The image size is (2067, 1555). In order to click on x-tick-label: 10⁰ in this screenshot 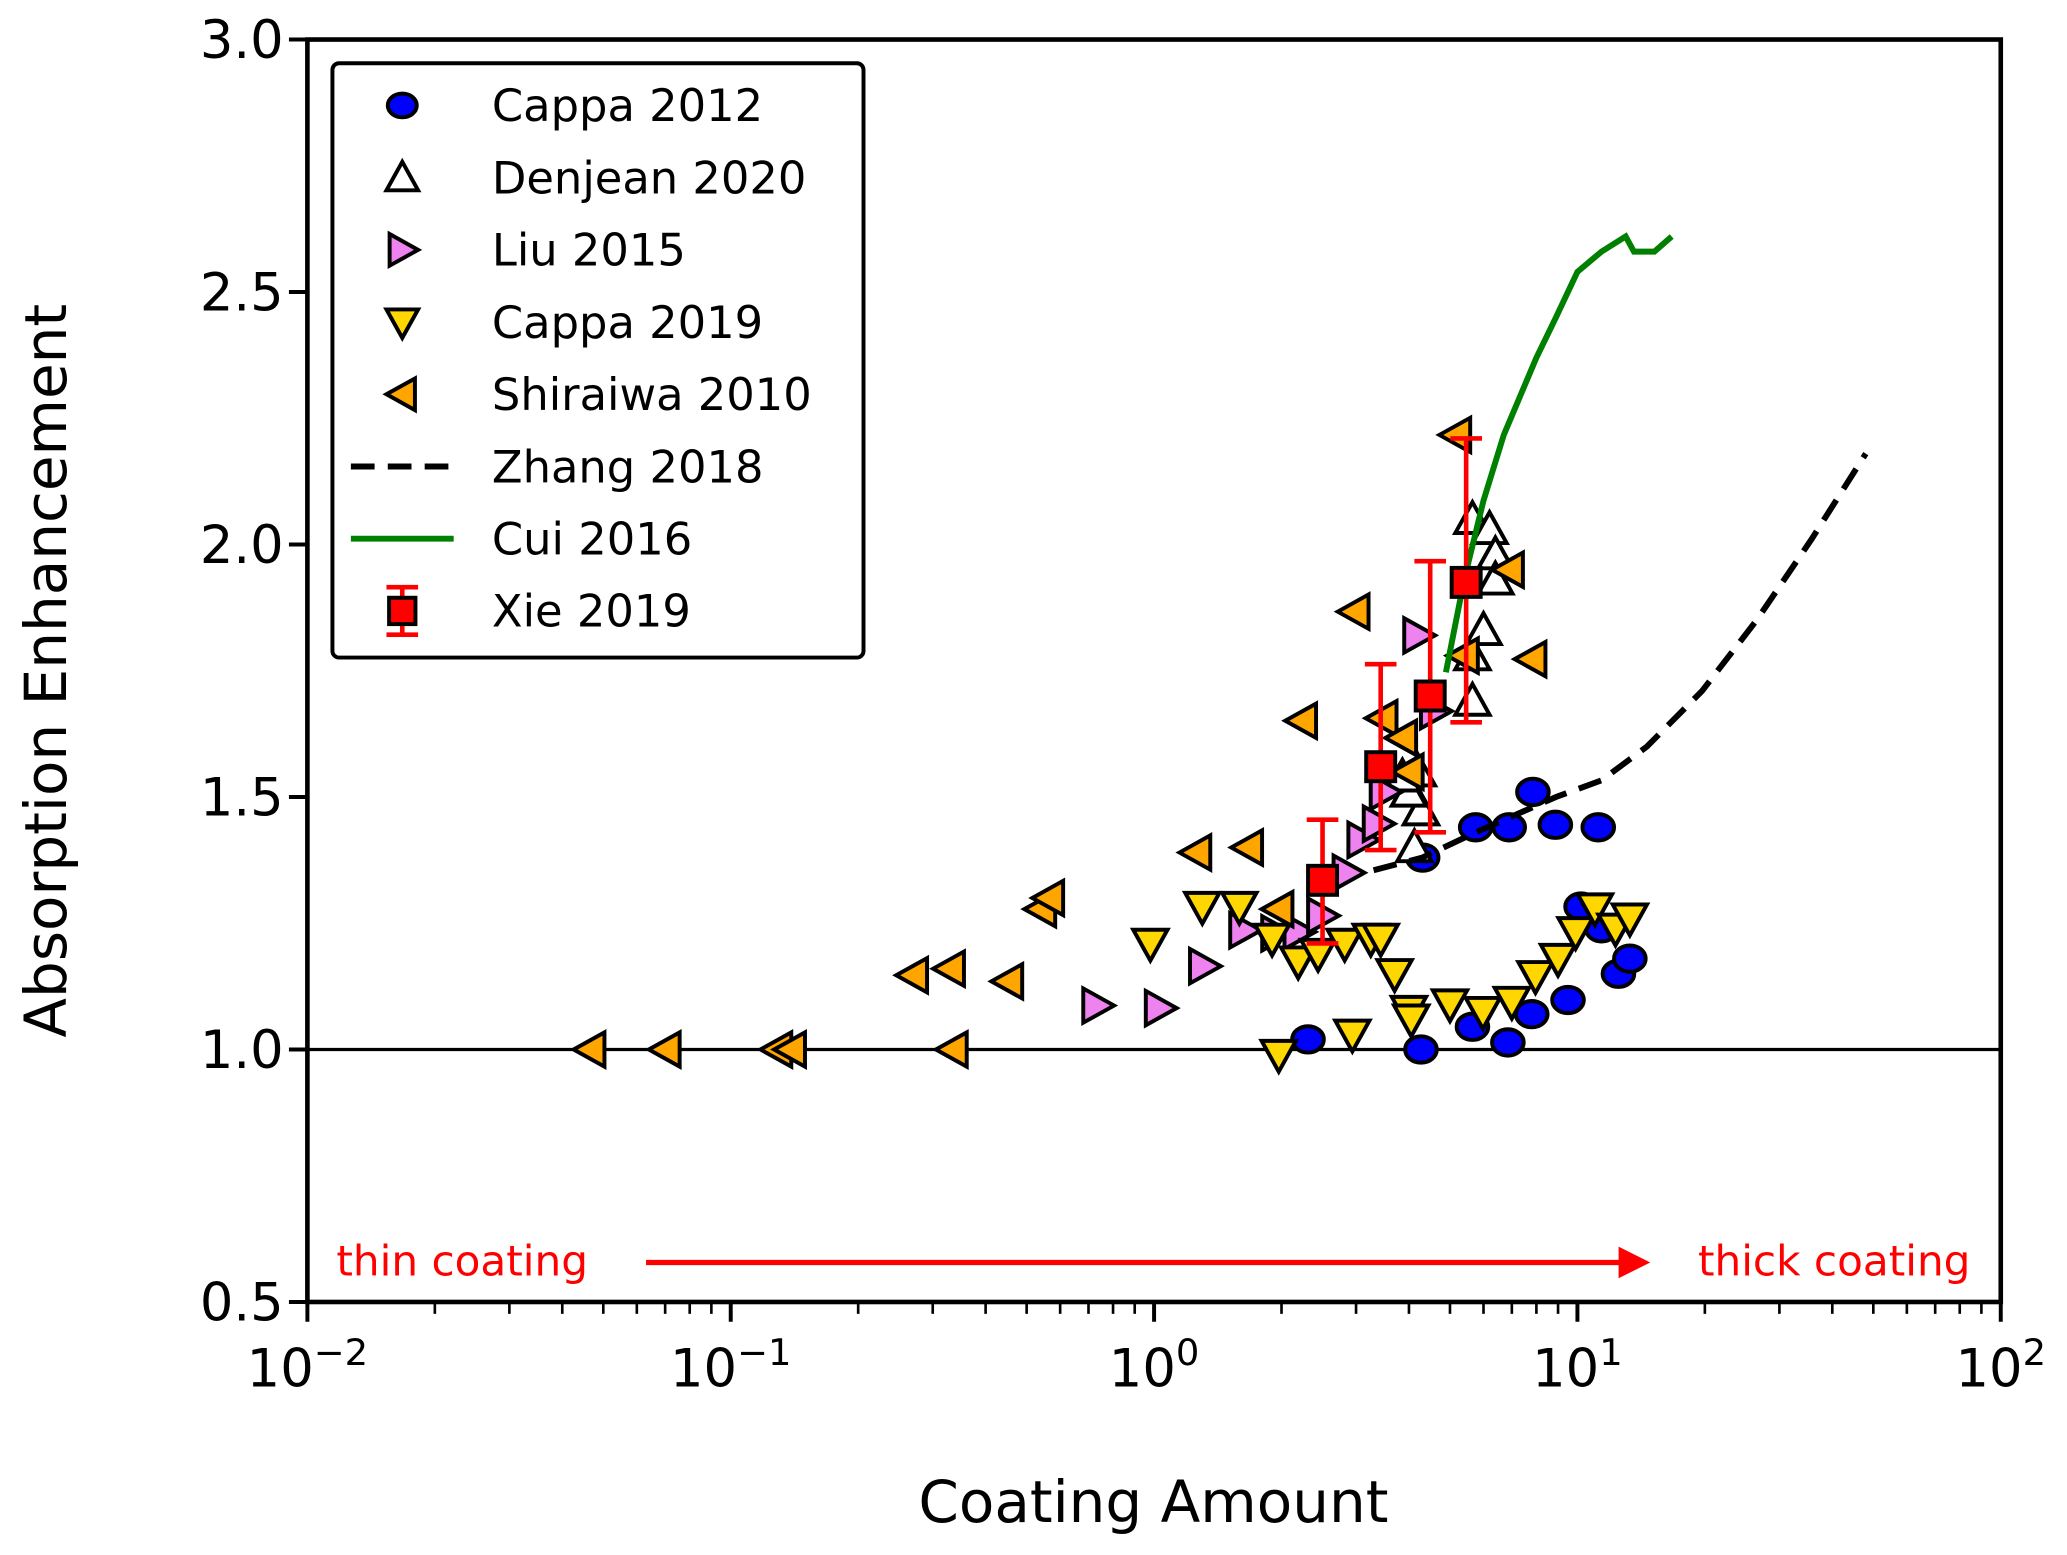, I will do `click(1154, 1365)`.